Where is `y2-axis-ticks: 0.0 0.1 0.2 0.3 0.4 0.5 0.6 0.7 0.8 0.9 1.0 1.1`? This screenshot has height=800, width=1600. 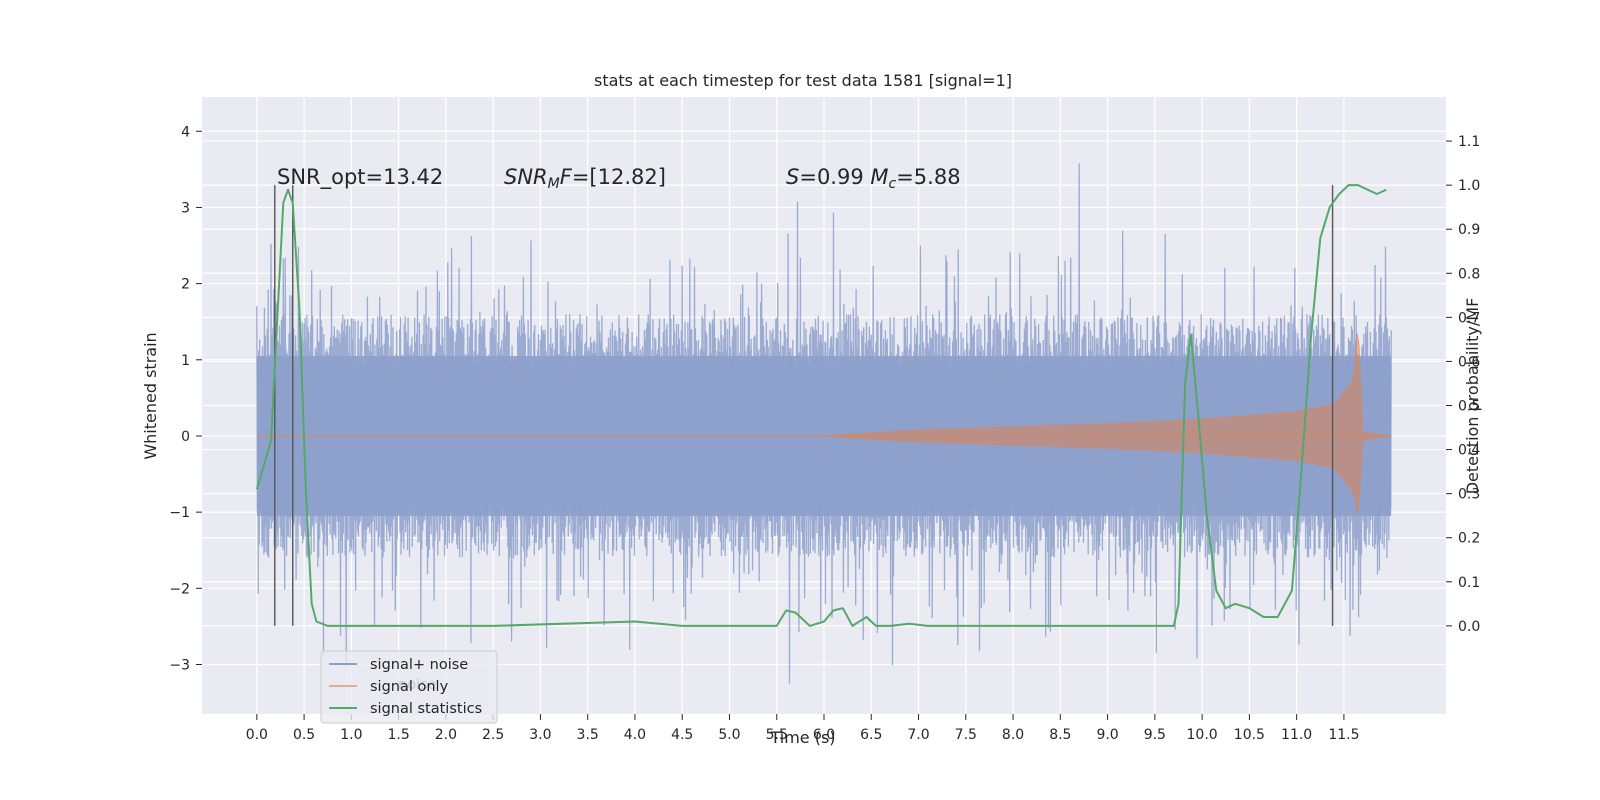
y2-axis-ticks: 0.0 0.1 0.2 0.3 0.4 0.5 0.6 0.7 0.8 0.9 1.0 1.1 is located at coordinates (1463, 384).